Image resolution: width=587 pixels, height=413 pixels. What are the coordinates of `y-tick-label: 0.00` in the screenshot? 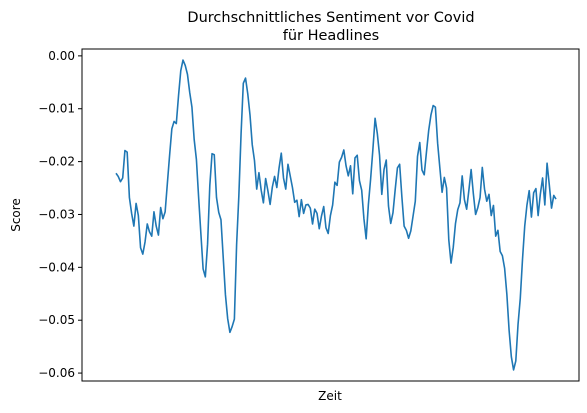 It's located at (61, 56).